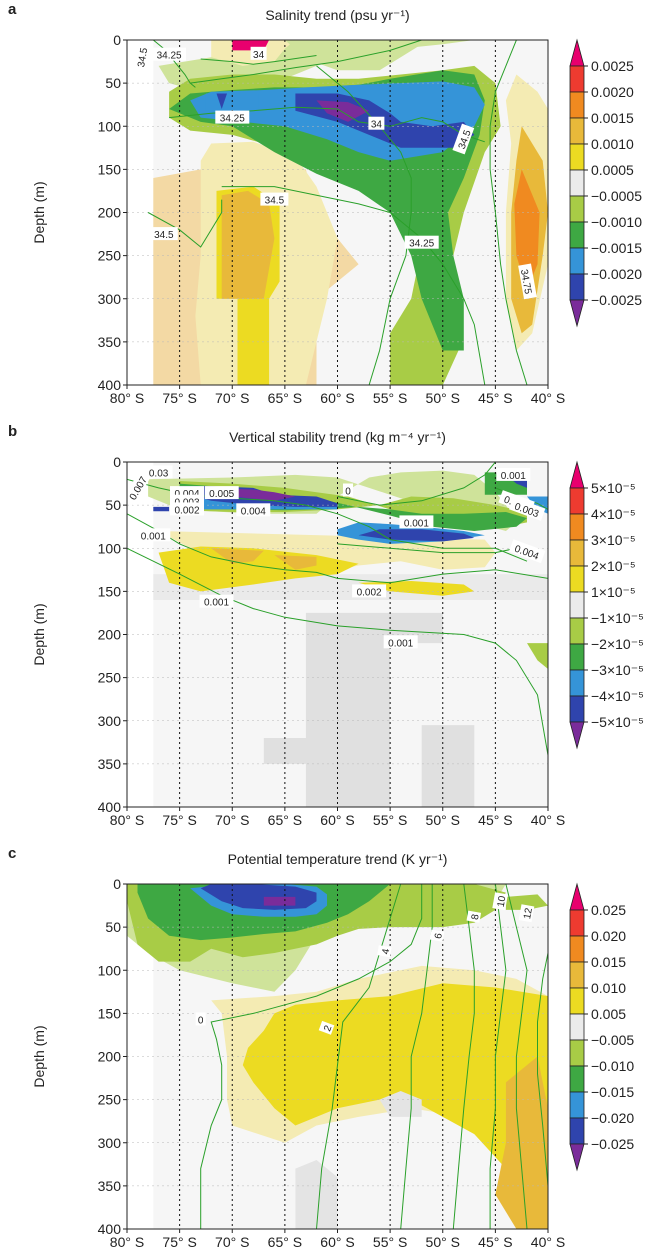  What do you see at coordinates (613, 514) in the screenshot?
I see `colorbar-label: 4×10⁻⁵` at bounding box center [613, 514].